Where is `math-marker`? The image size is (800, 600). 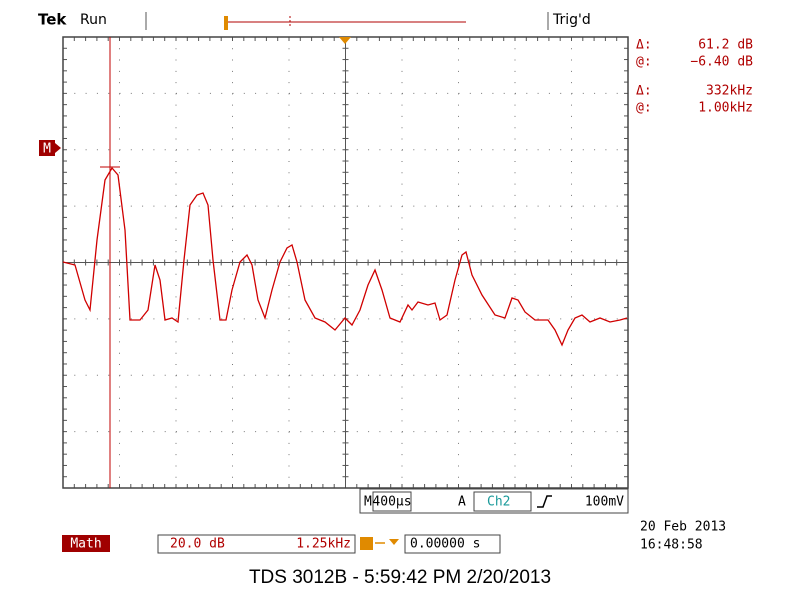 math-marker is located at coordinates (47, 148).